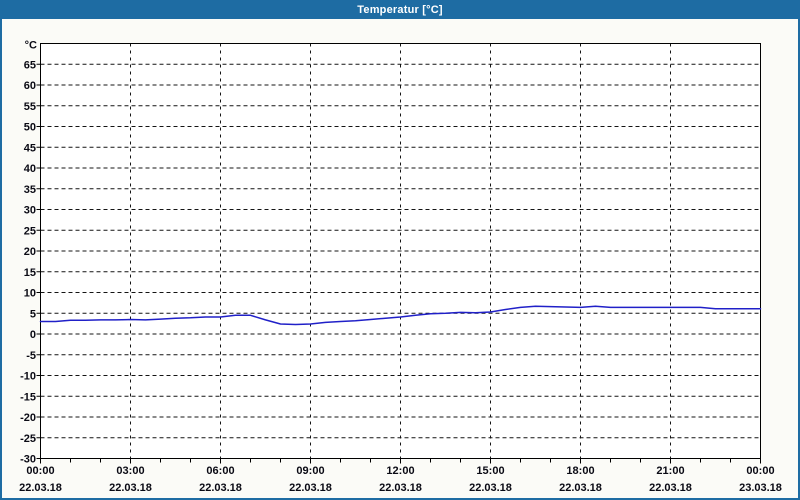  Describe the element at coordinates (33, 335) in the screenshot. I see `svg-text: 0` at that location.